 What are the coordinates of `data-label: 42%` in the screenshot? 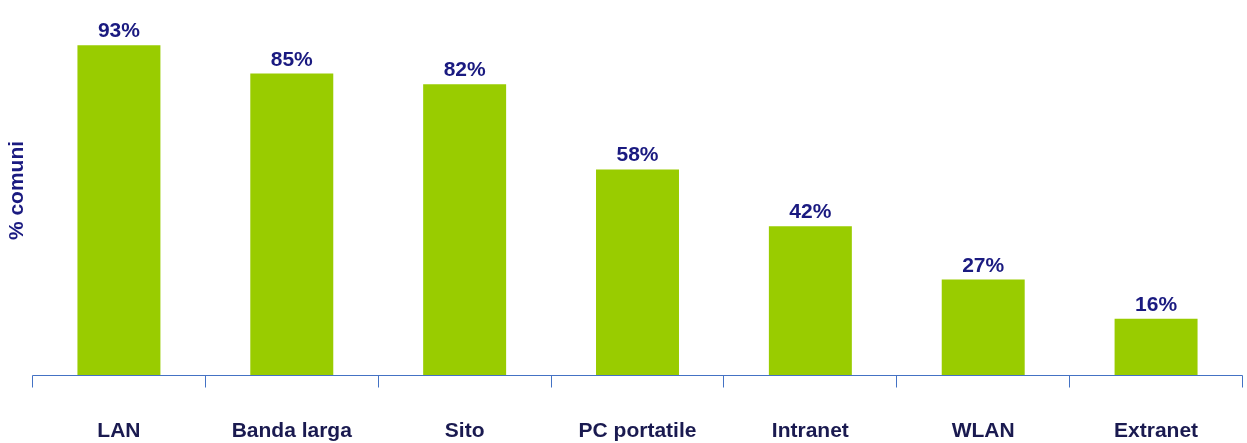 It's located at (810, 211).